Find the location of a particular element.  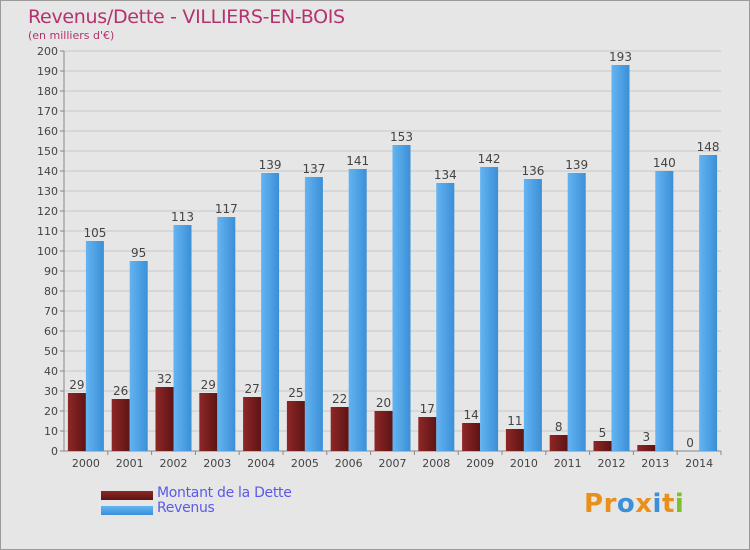

logo-letter: t is located at coordinates (668, 504).